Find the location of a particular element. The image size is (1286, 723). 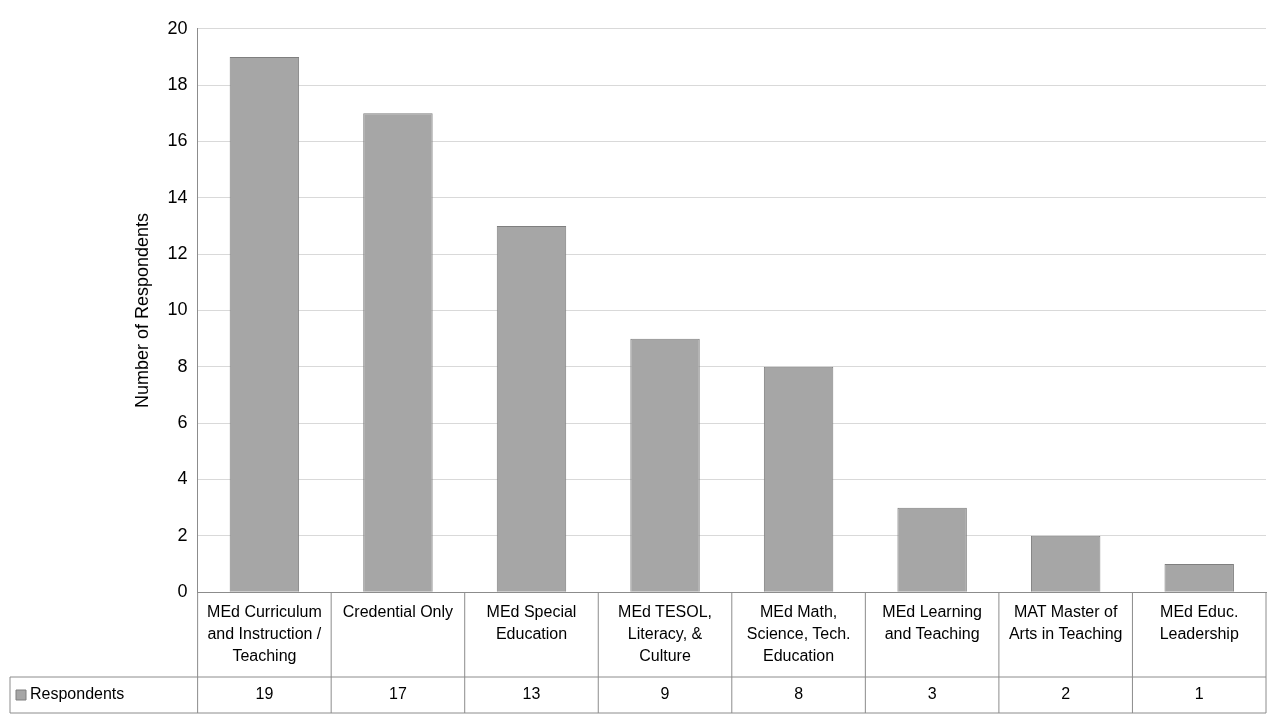

y-tick-label: 2 is located at coordinates (182, 534).